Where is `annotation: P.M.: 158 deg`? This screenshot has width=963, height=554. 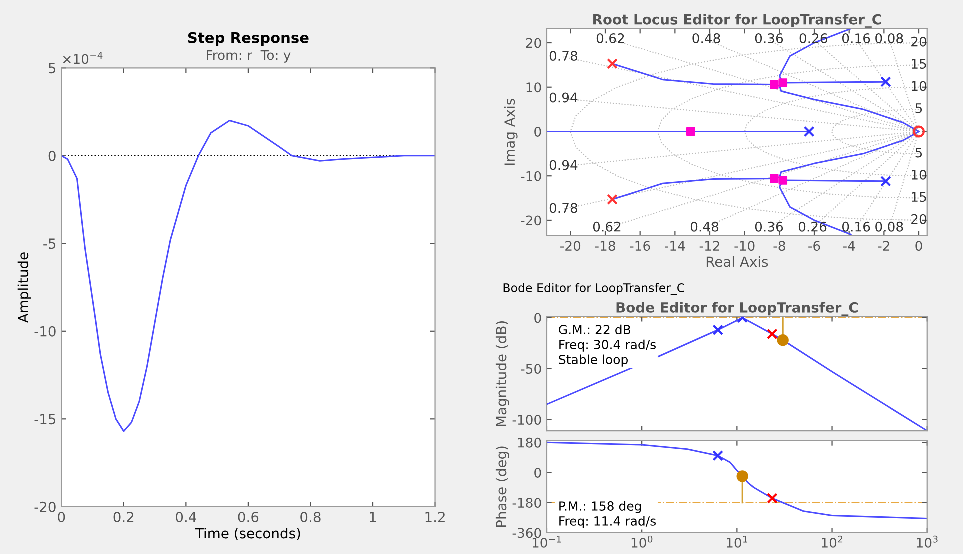 annotation: P.M.: 158 deg is located at coordinates (601, 507).